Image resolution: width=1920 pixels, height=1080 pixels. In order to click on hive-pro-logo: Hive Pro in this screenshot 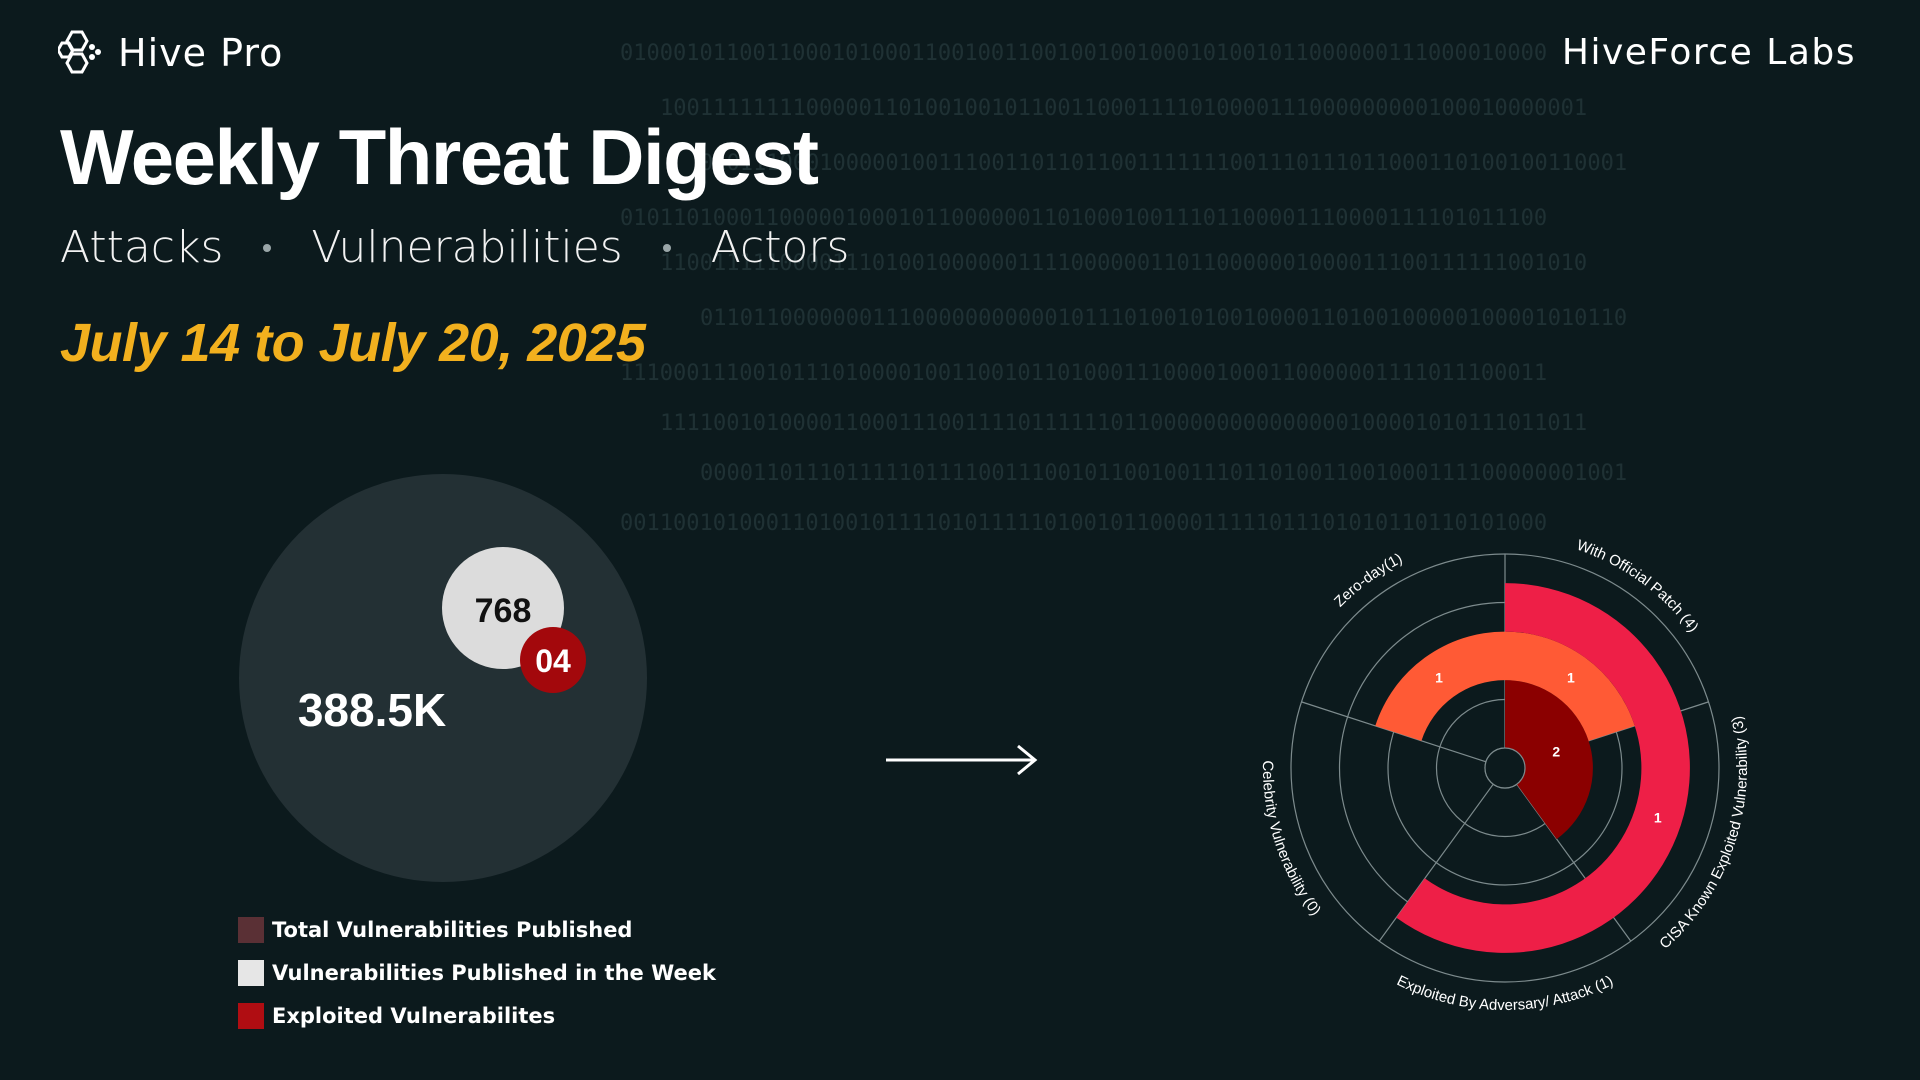, I will do `click(170, 53)`.